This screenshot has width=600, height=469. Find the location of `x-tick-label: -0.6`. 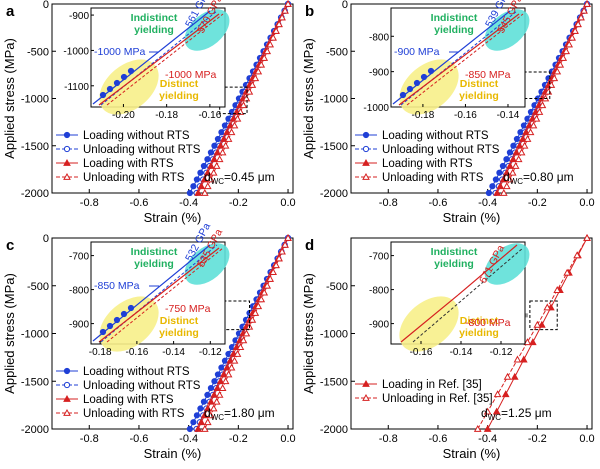

x-tick-label: -0.6 is located at coordinates (138, 203).